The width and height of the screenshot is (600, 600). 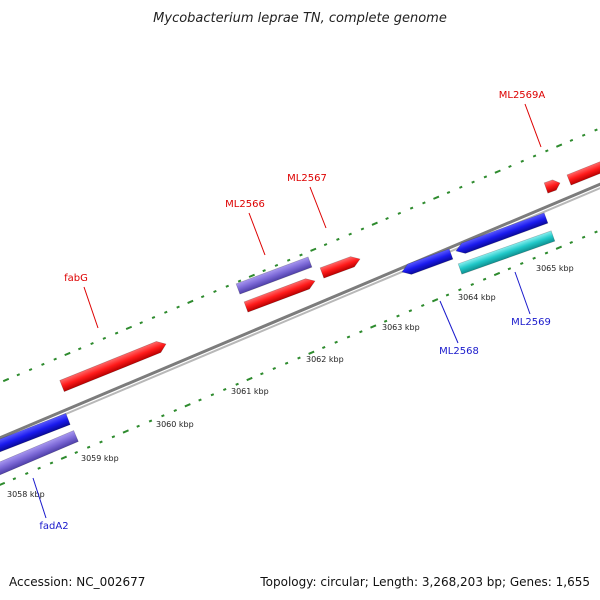 I want to click on gene-ml2569a-label: ML2569A, so click(x=522, y=95).